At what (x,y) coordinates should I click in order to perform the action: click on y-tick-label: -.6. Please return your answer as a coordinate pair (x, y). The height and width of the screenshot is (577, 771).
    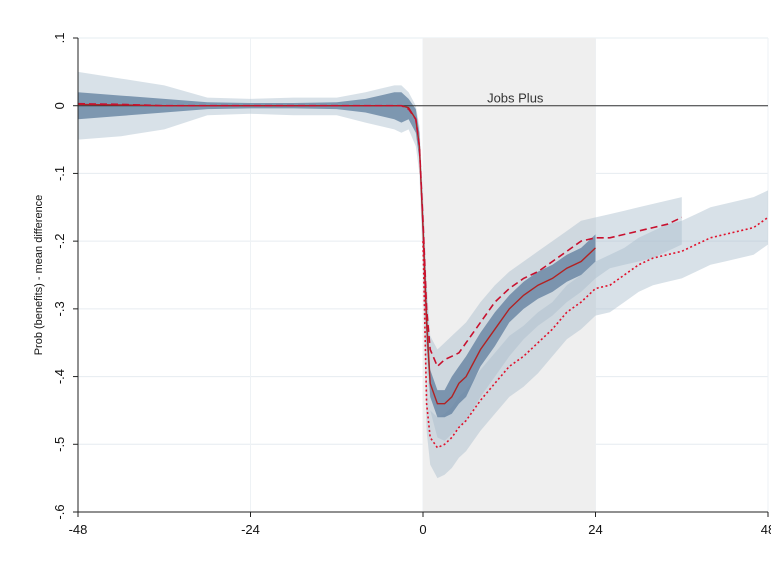
    Looking at the image, I should click on (59, 511).